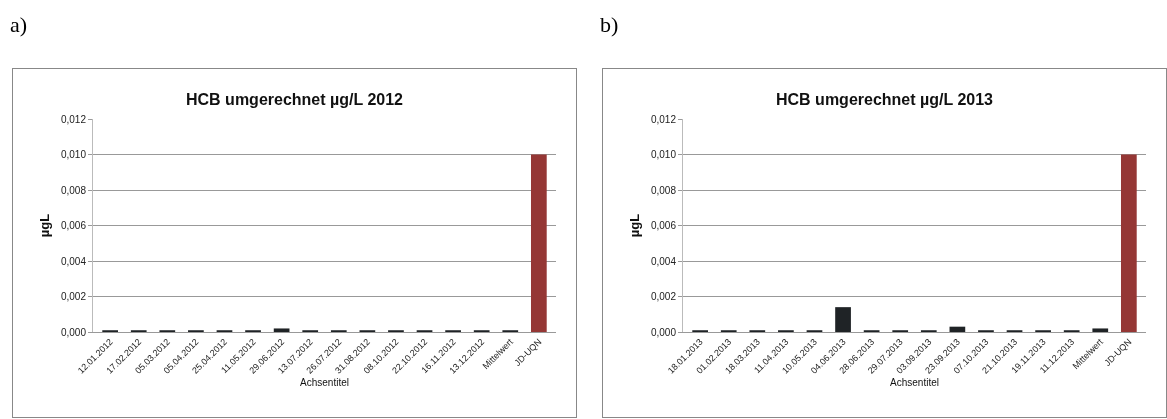  Describe the element at coordinates (885, 99) in the screenshot. I see `chart-title: HCB umgerechnet µg/L 2013` at that location.